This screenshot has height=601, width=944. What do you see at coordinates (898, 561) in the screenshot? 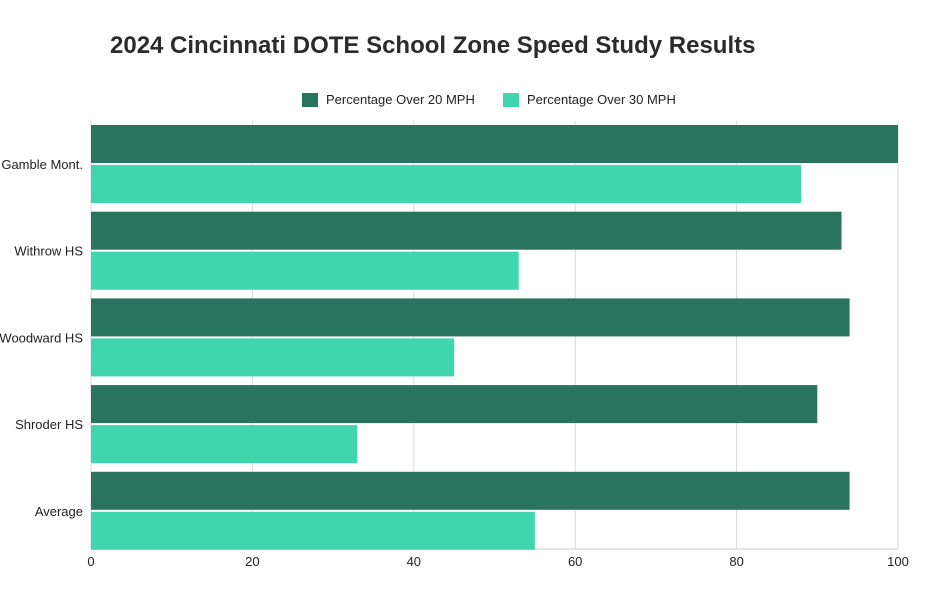
I see `x-tick-label: 100` at bounding box center [898, 561].